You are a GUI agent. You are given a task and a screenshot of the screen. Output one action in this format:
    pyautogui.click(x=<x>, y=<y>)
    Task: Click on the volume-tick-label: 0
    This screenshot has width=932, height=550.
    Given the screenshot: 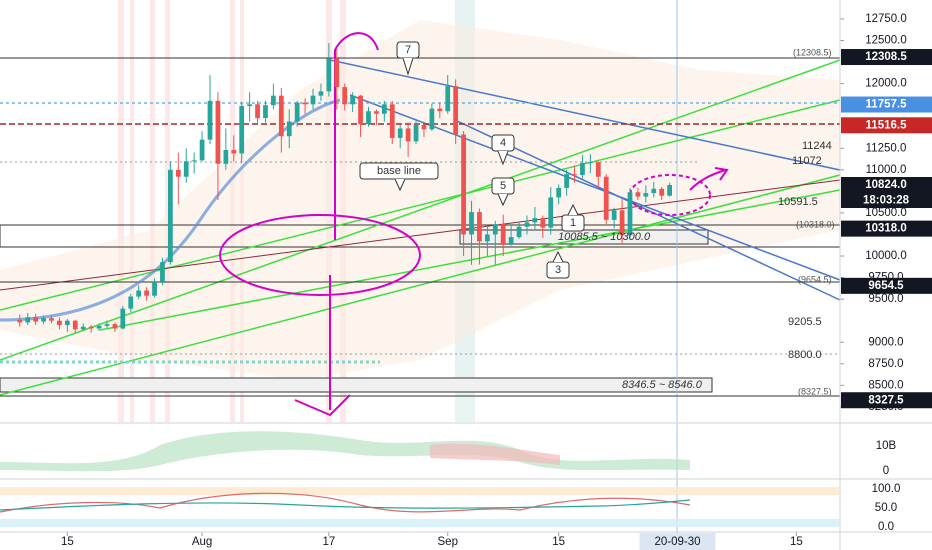 What is the action you would take?
    pyautogui.click(x=886, y=471)
    